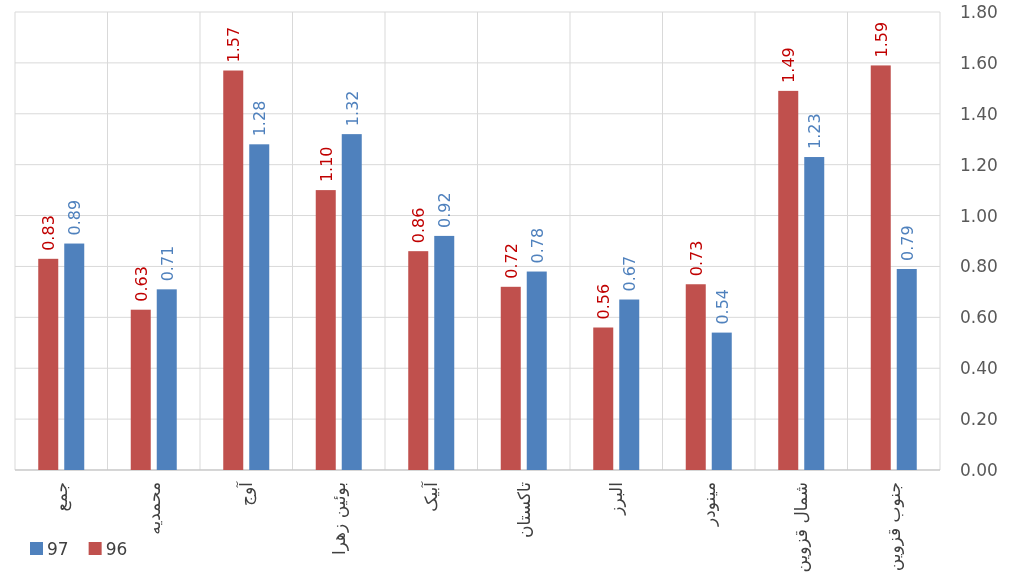  Describe the element at coordinates (881, 39) in the screenshot. I see `data-label: 1.59` at that location.